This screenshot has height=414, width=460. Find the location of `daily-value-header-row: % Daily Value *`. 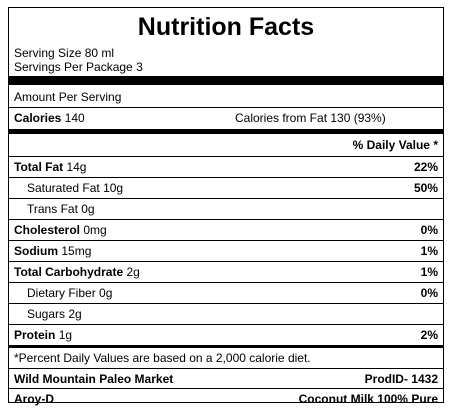

daily-value-header-row: % Daily Value * is located at coordinates (226, 145).